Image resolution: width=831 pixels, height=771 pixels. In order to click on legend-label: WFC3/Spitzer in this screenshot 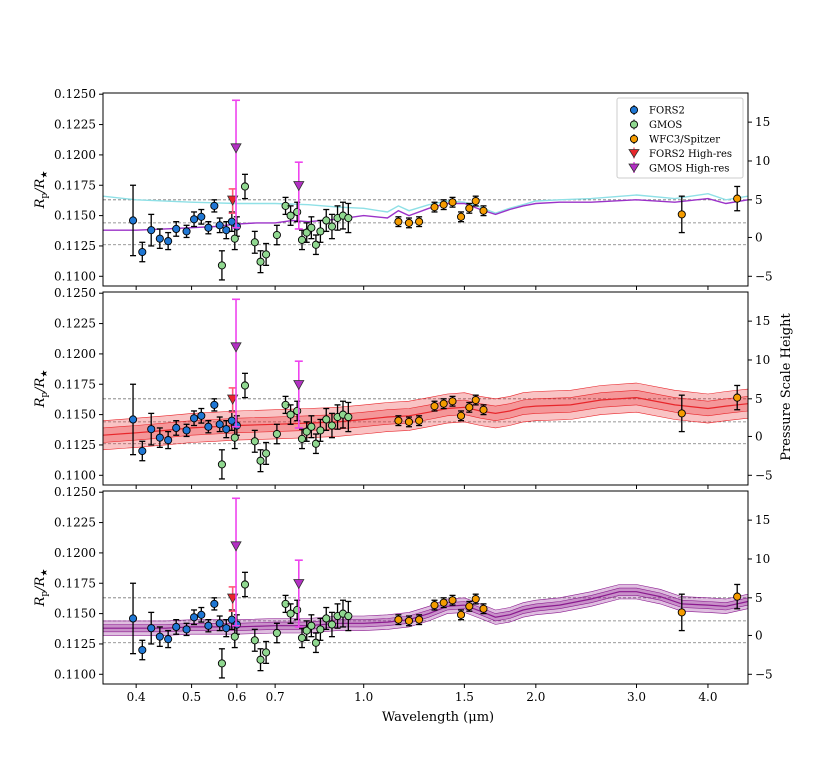, I will do `click(684, 140)`.